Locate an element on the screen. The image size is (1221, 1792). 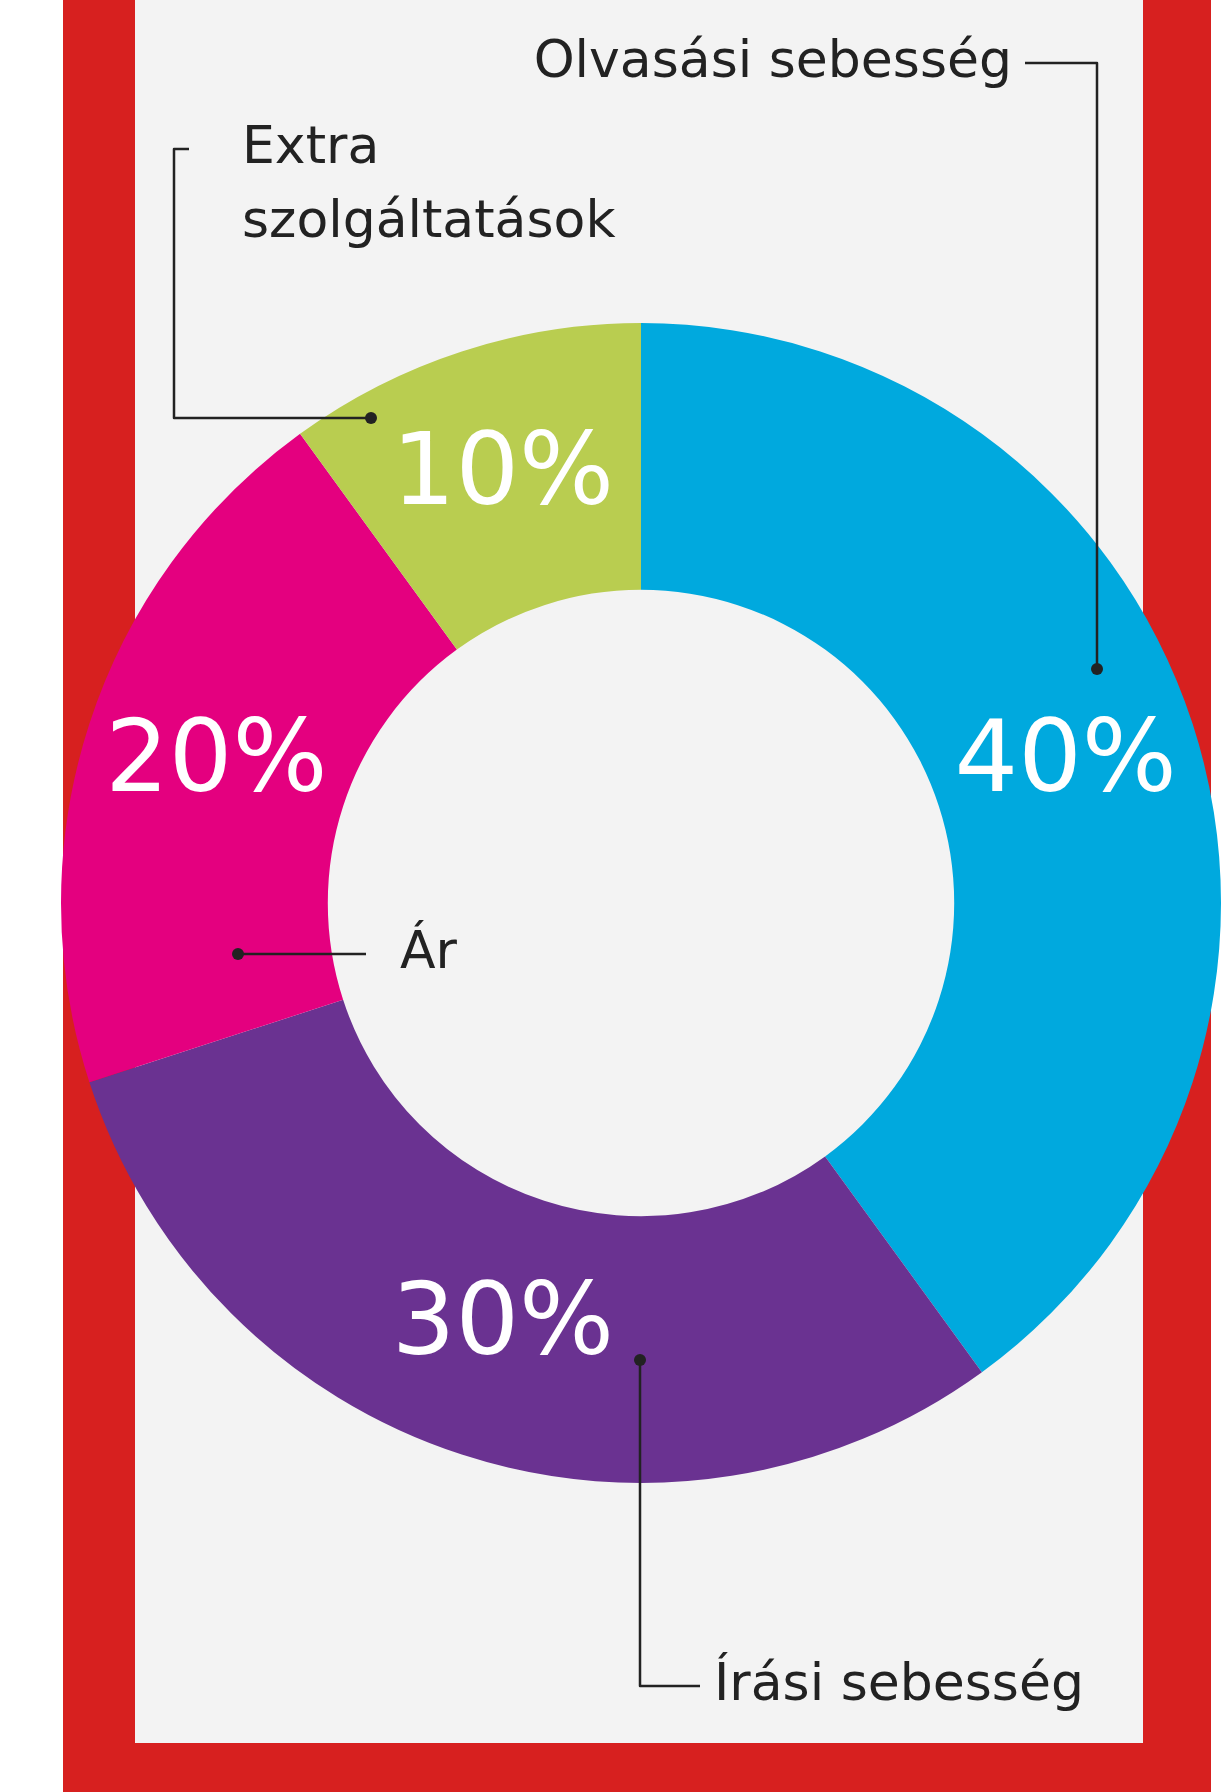
slice-label: Olvasási sebesség is located at coordinates (772, 58).